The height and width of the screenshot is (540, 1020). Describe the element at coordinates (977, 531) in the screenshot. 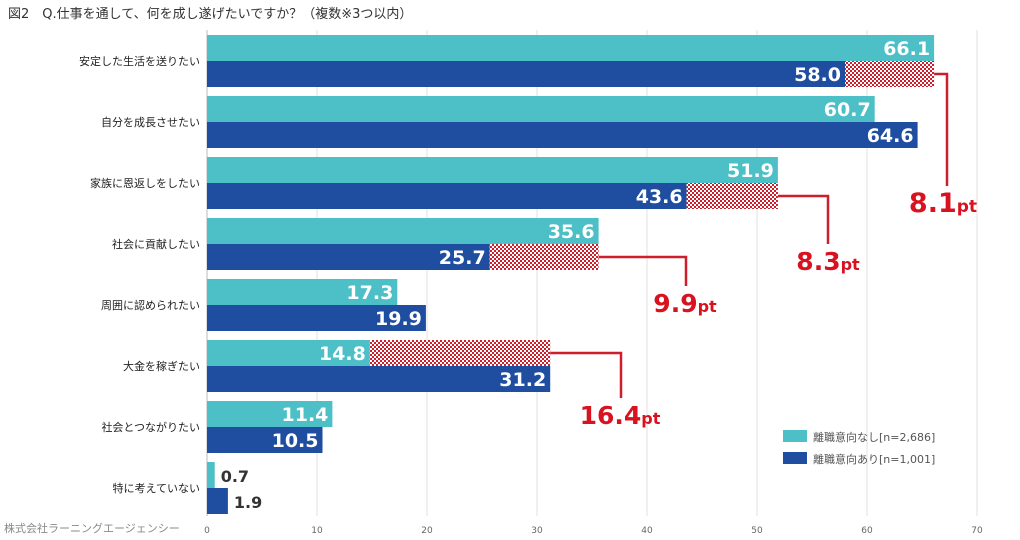

I see `x-tick-label: 70` at that location.